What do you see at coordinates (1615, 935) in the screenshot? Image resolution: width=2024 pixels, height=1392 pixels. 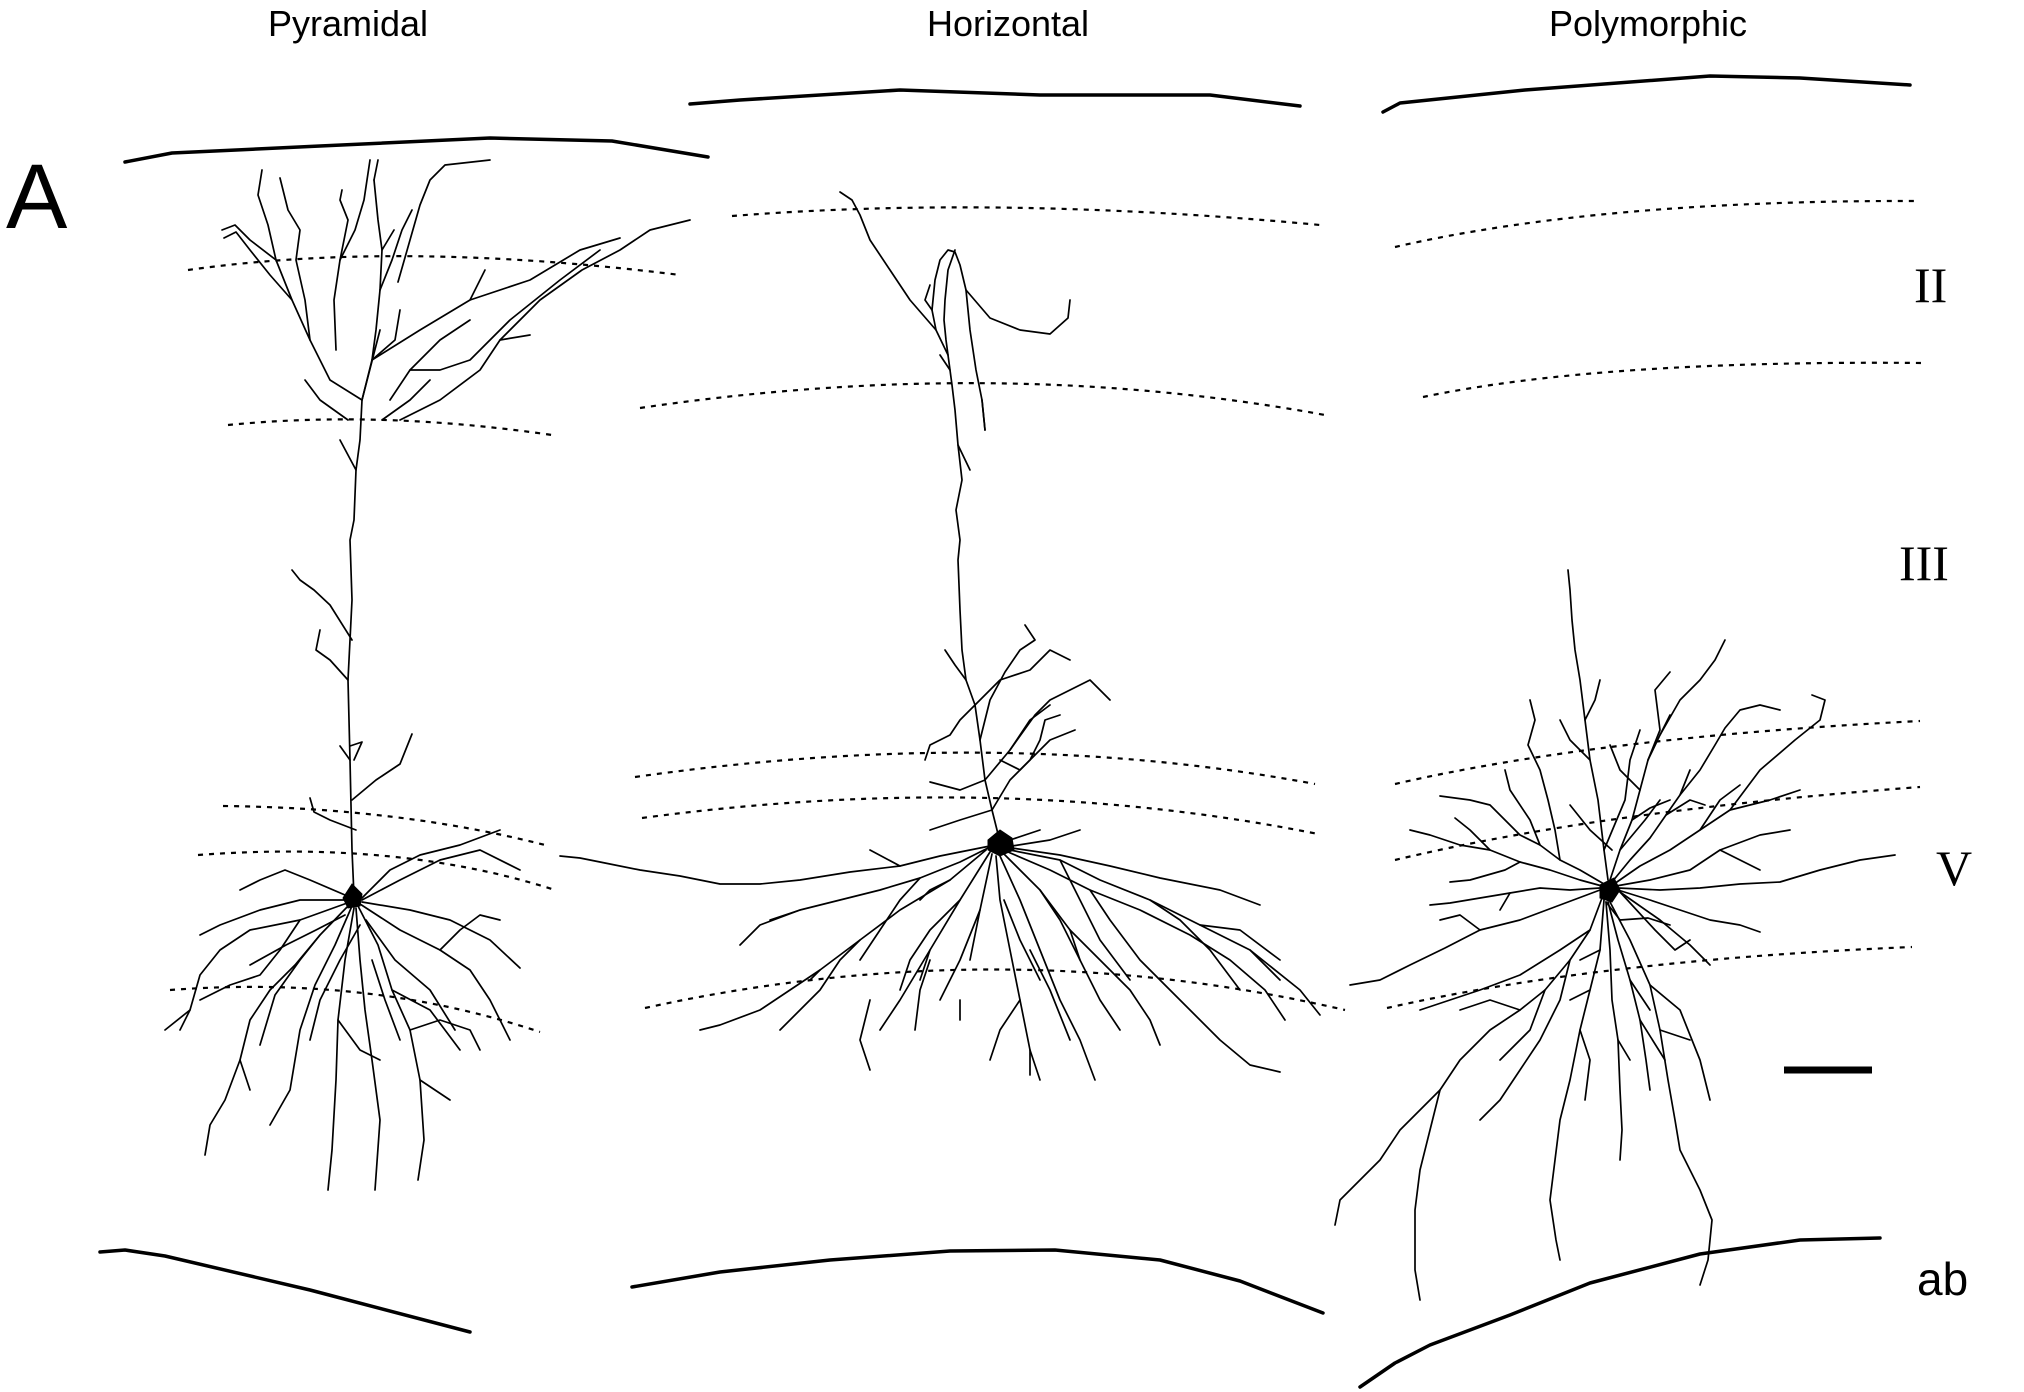 I see `polymorphic-neuron` at bounding box center [1615, 935].